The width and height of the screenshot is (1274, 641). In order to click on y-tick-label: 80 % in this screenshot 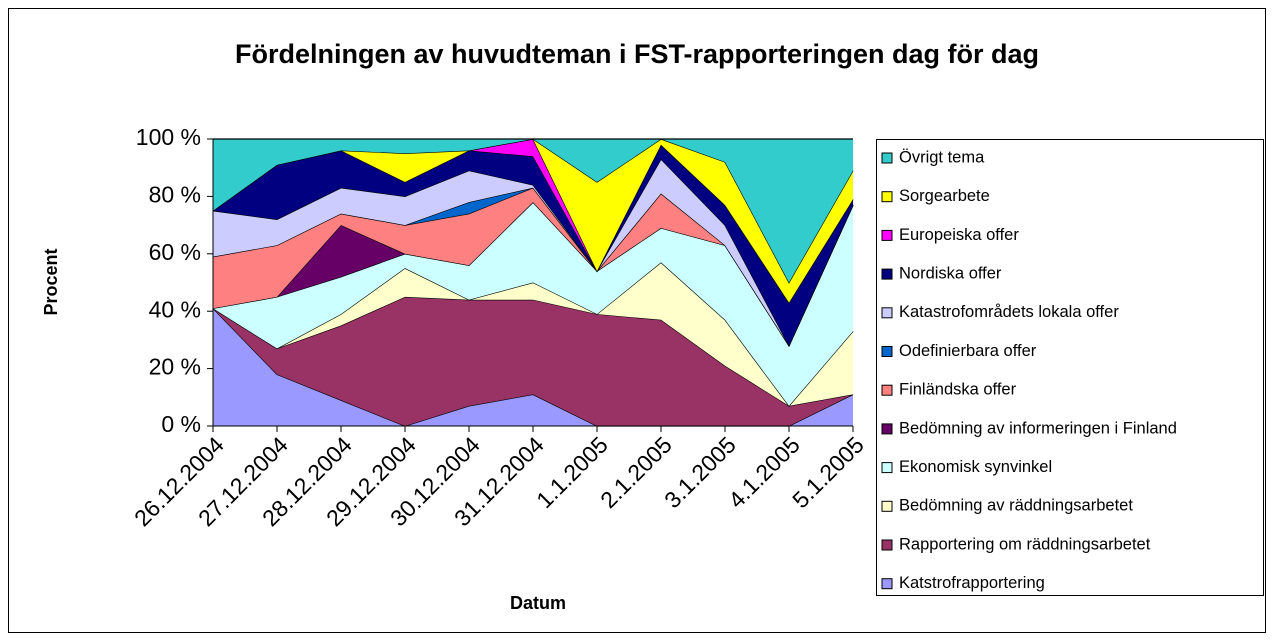, I will do `click(175, 194)`.